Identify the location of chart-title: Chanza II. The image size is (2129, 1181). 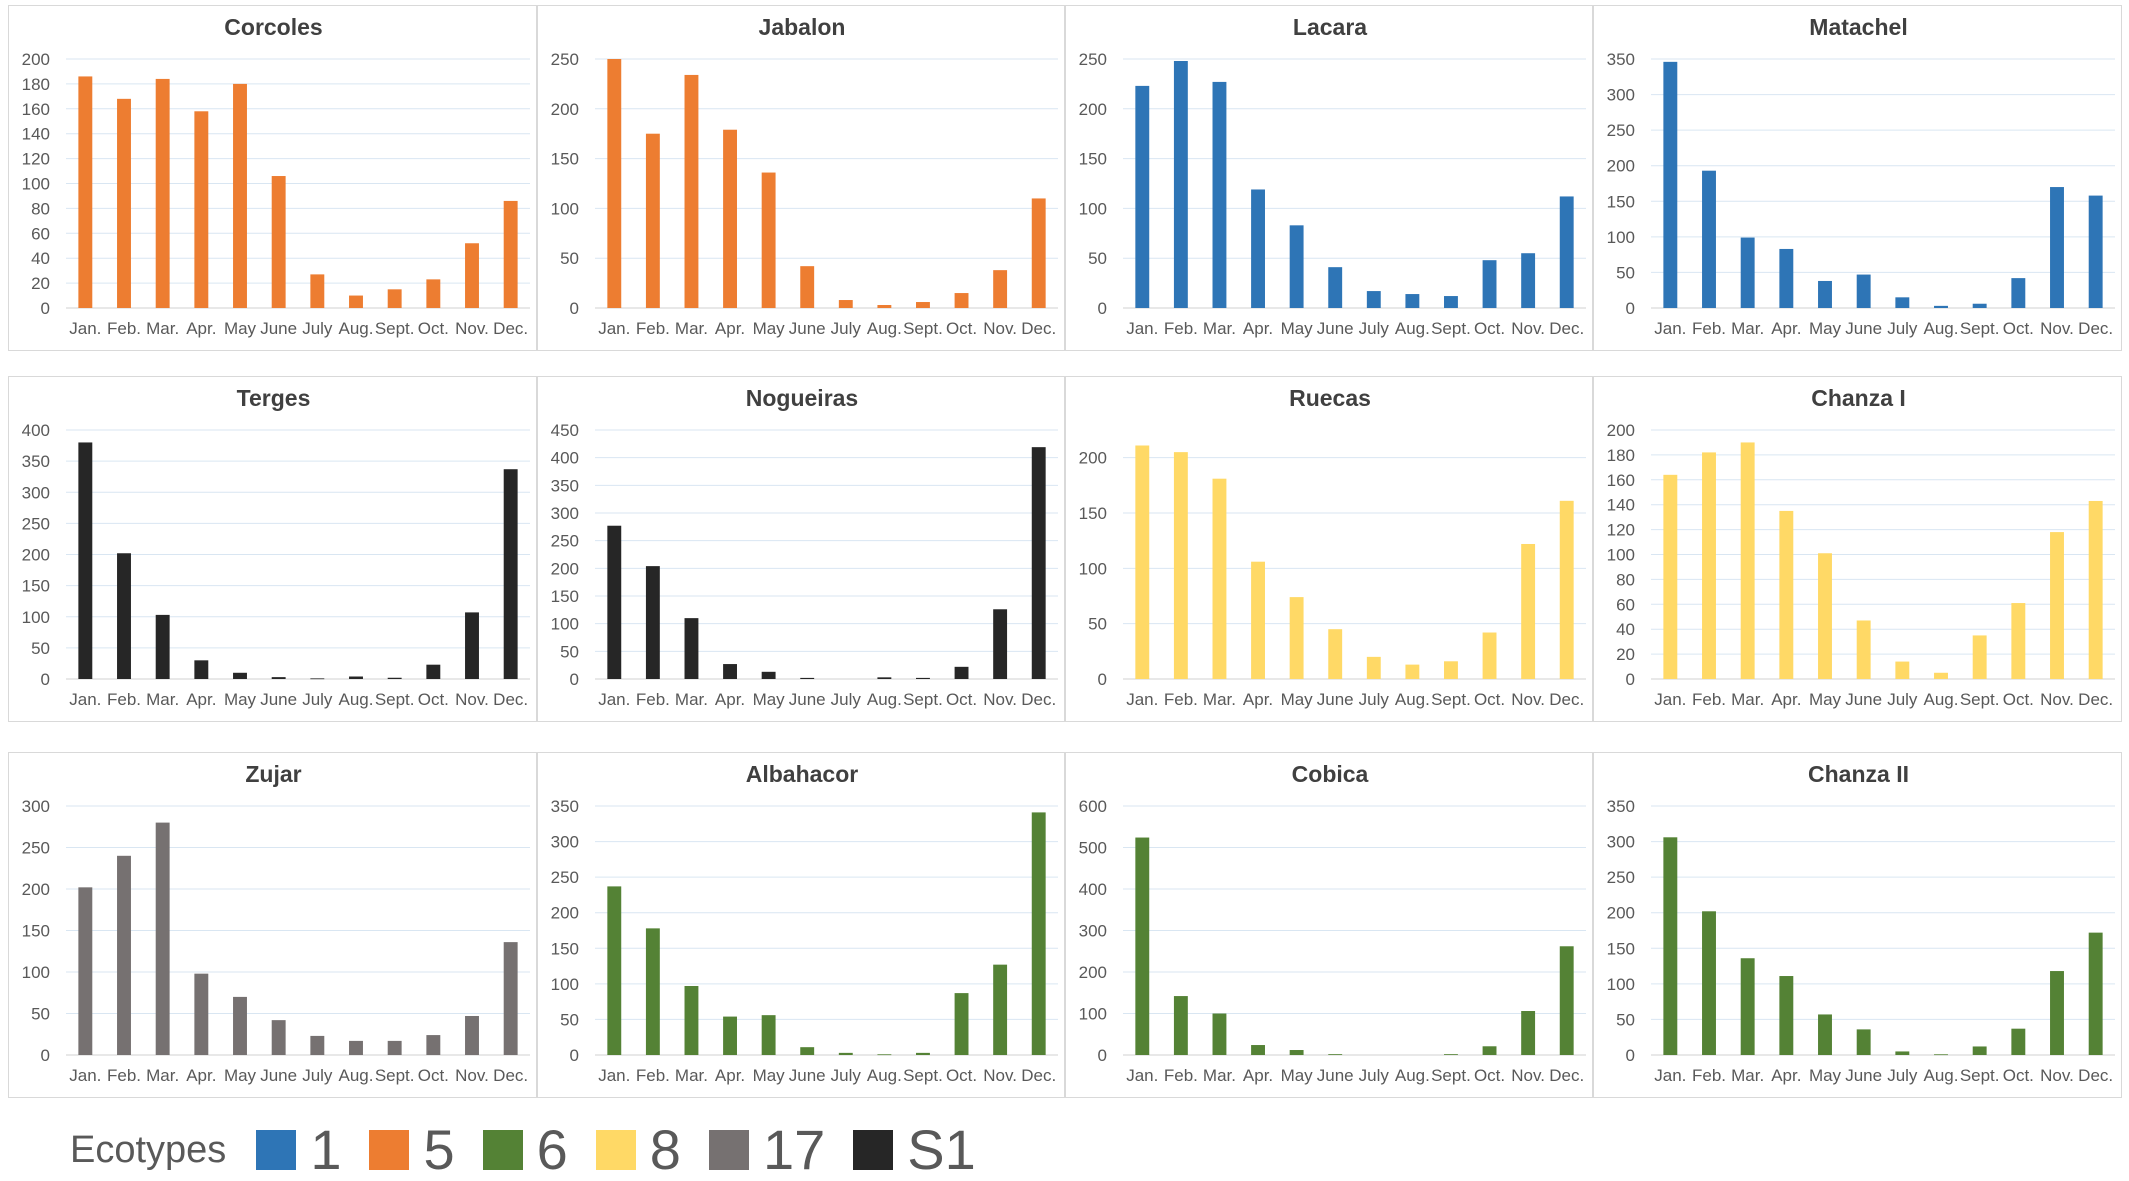
(1858, 774).